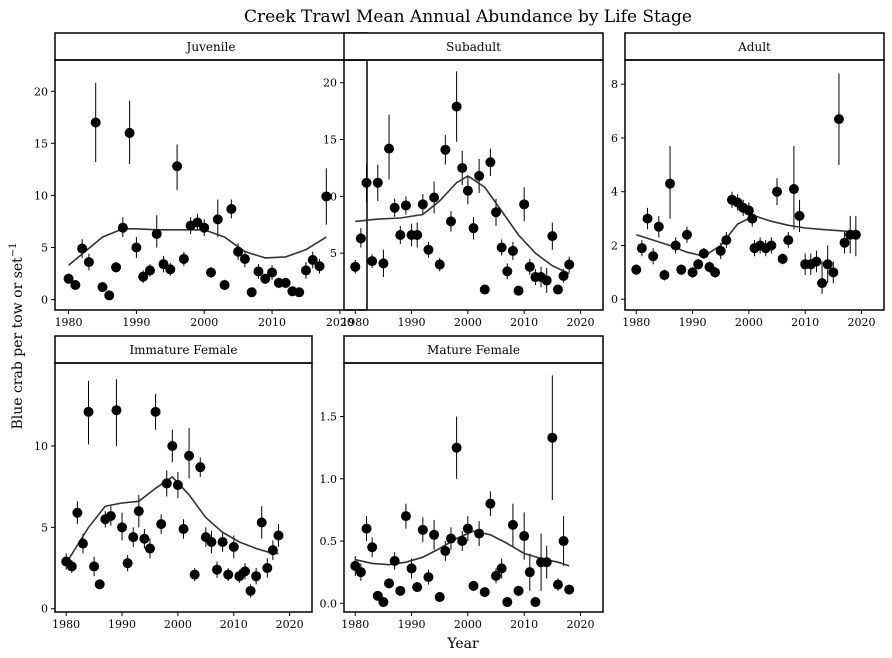  I want to click on panel-title: Immature Female, so click(183, 350).